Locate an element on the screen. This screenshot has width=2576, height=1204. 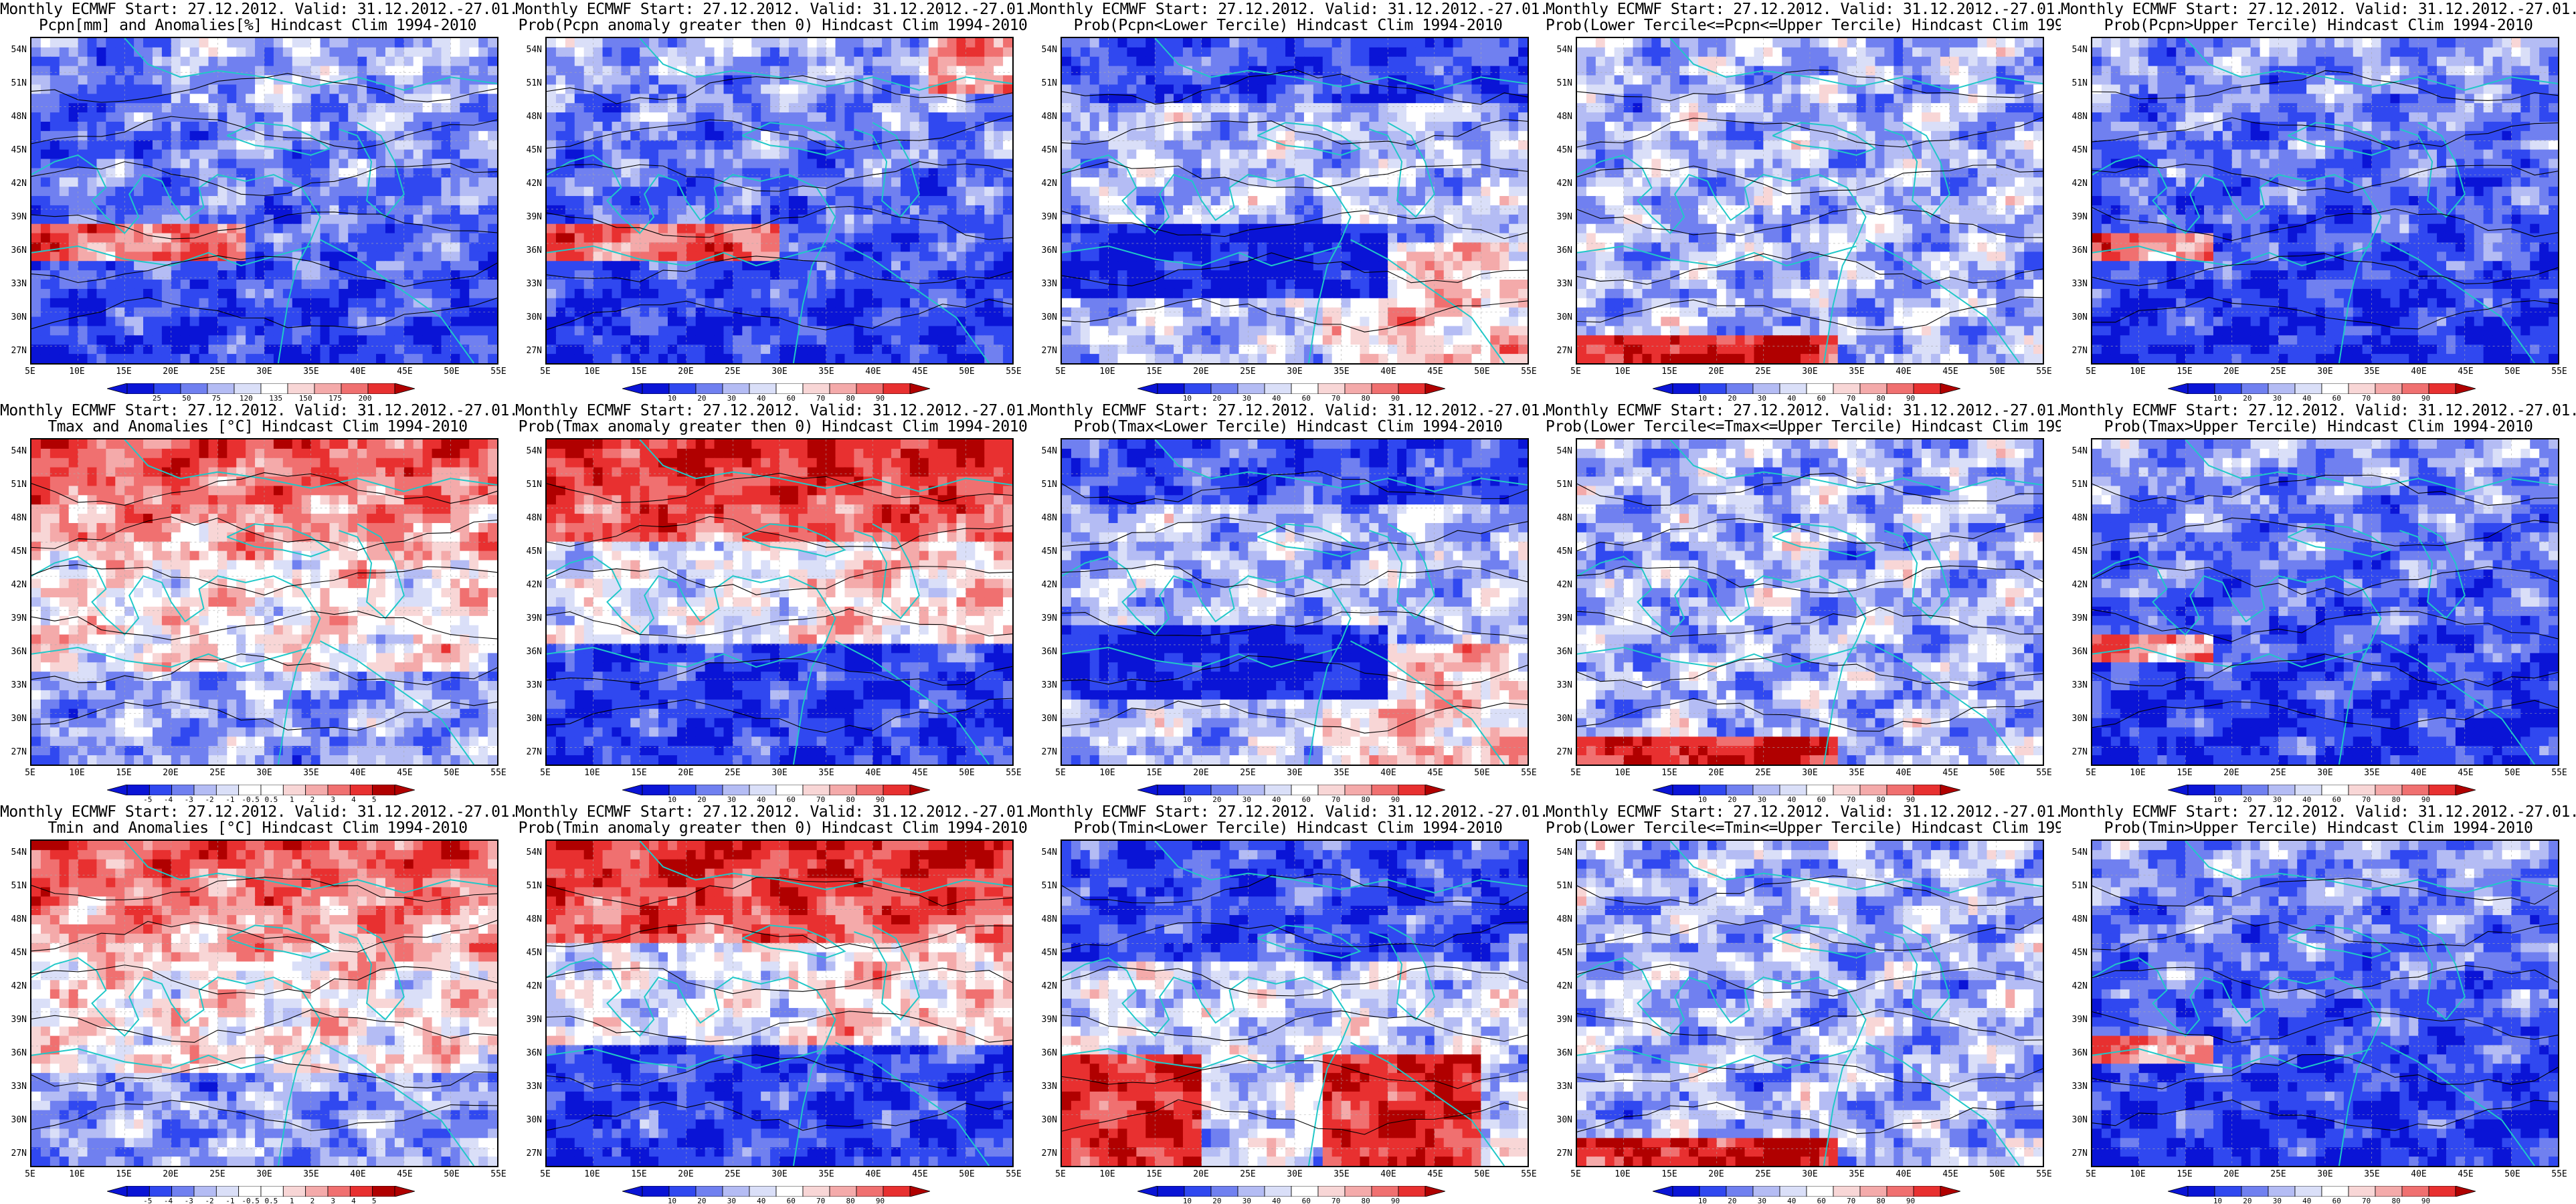
longitude-label: 25E is located at coordinates (732, 1174).